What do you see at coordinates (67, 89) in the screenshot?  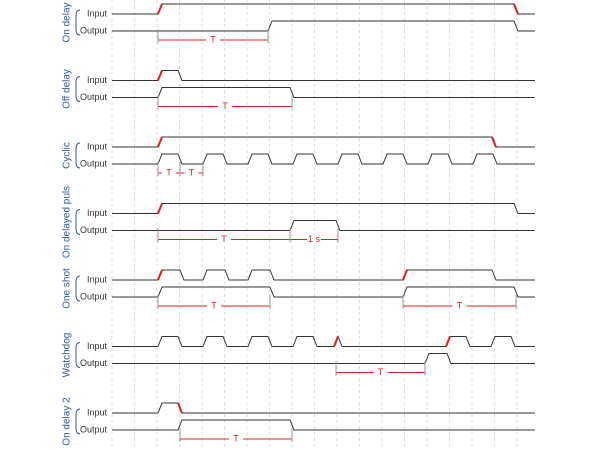 I see `row-label: Off delay` at bounding box center [67, 89].